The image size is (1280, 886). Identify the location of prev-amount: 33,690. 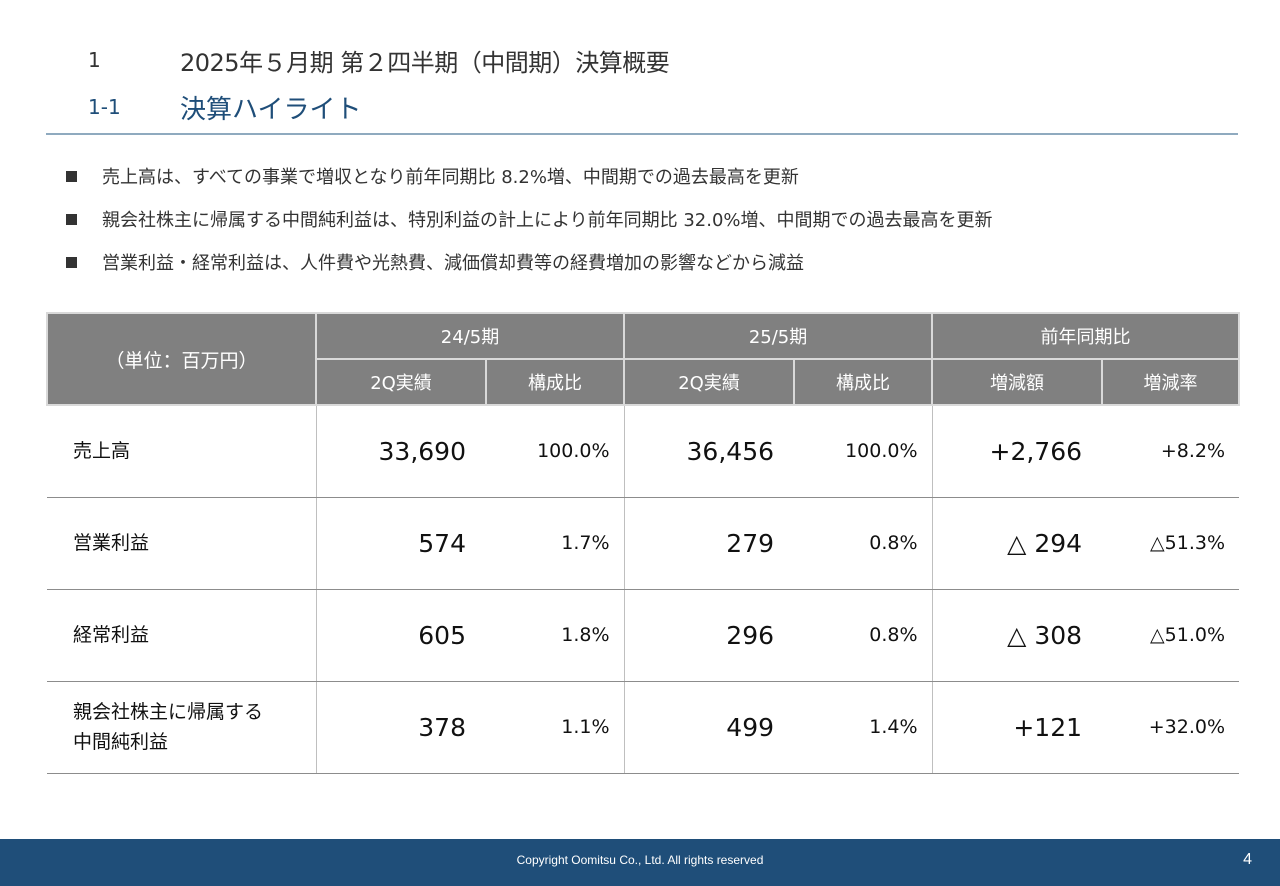
(400, 451).